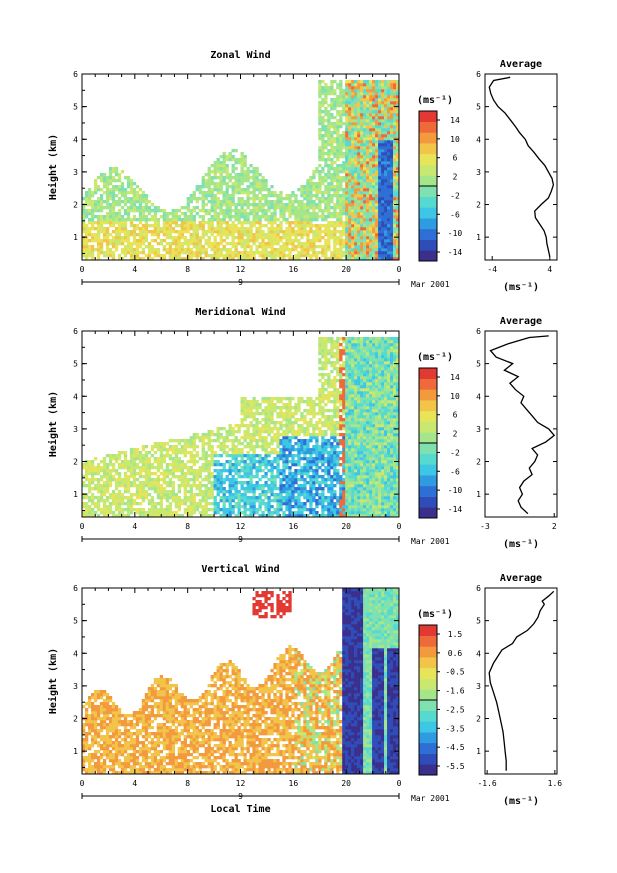 This screenshot has width=617, height=873. Describe the element at coordinates (435, 100) in the screenshot. I see `colorbar-units: (ms⁻¹)` at that location.